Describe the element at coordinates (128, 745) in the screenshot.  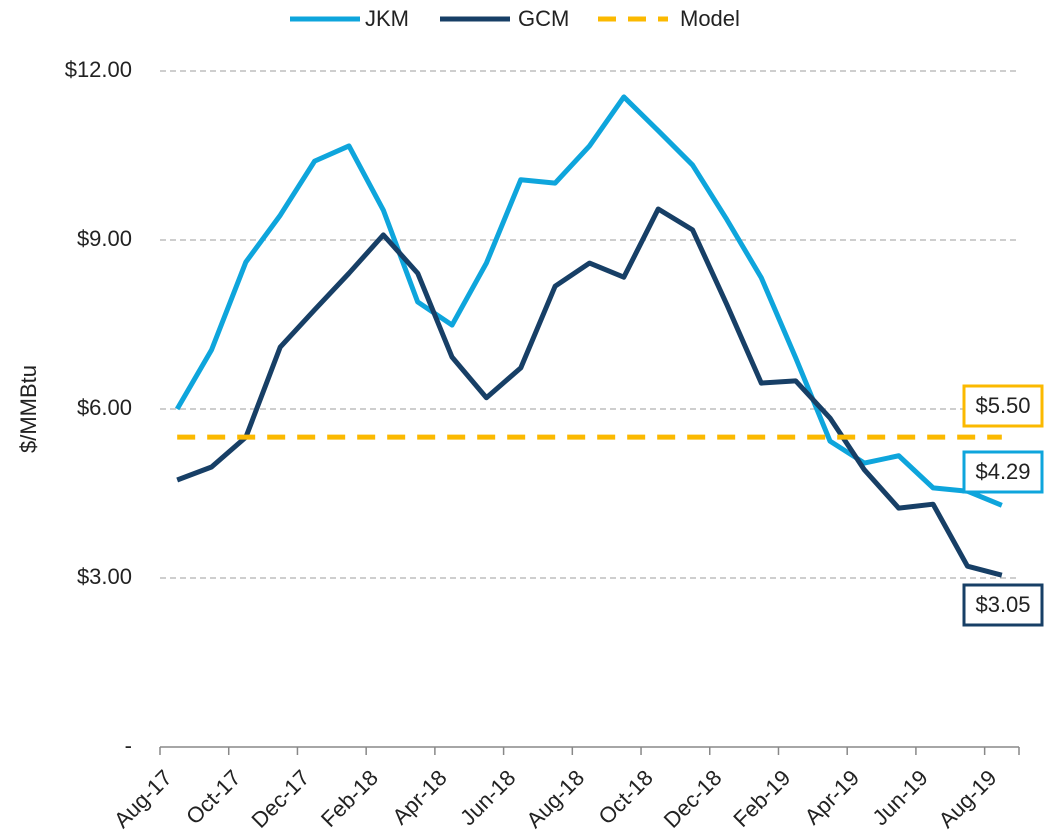
I see `y-tick-label: -` at that location.